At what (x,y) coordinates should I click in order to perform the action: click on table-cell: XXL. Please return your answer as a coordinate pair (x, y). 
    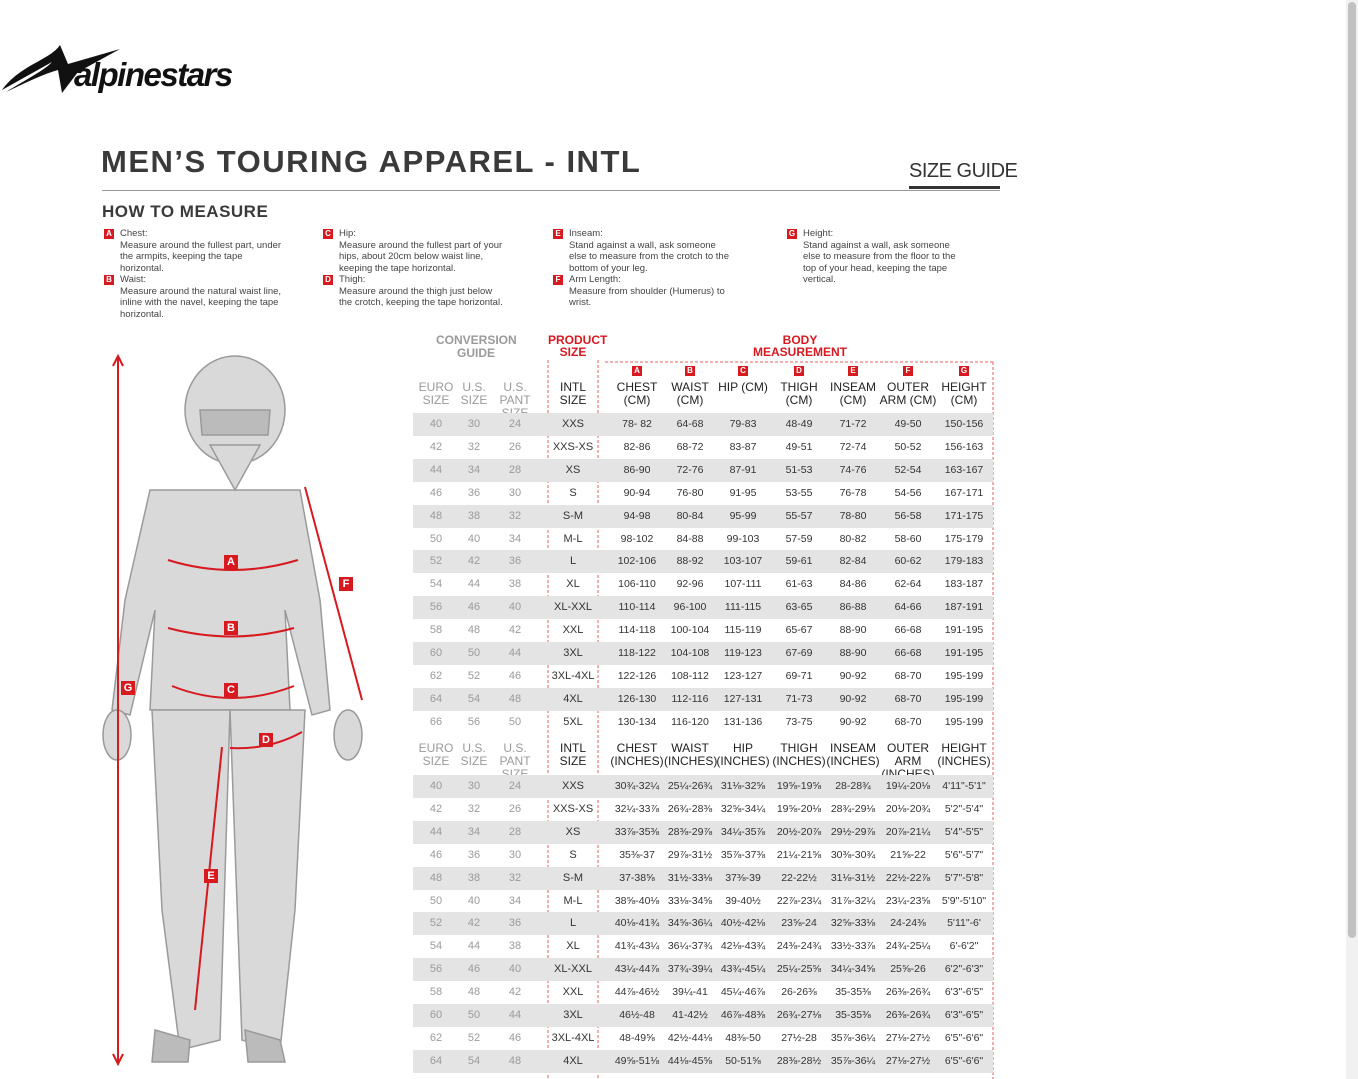
    Looking at the image, I should click on (573, 630).